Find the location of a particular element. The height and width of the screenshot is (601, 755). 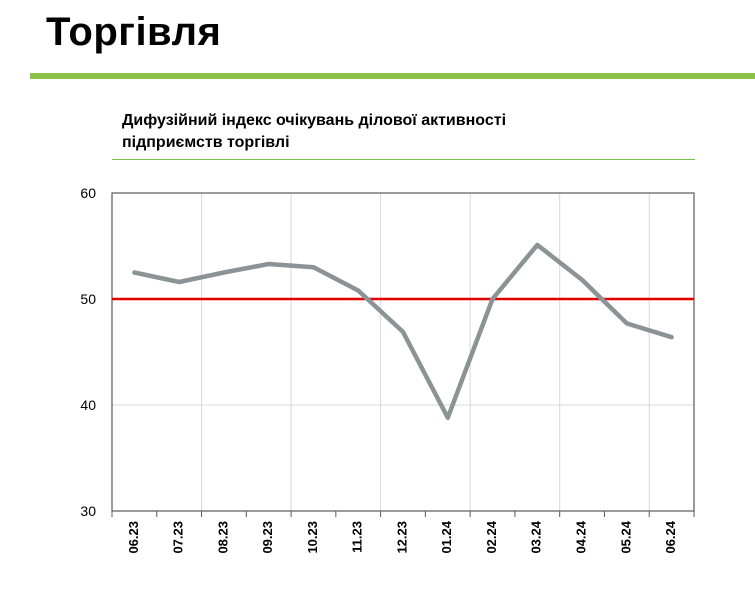

title-divider is located at coordinates (392, 76).